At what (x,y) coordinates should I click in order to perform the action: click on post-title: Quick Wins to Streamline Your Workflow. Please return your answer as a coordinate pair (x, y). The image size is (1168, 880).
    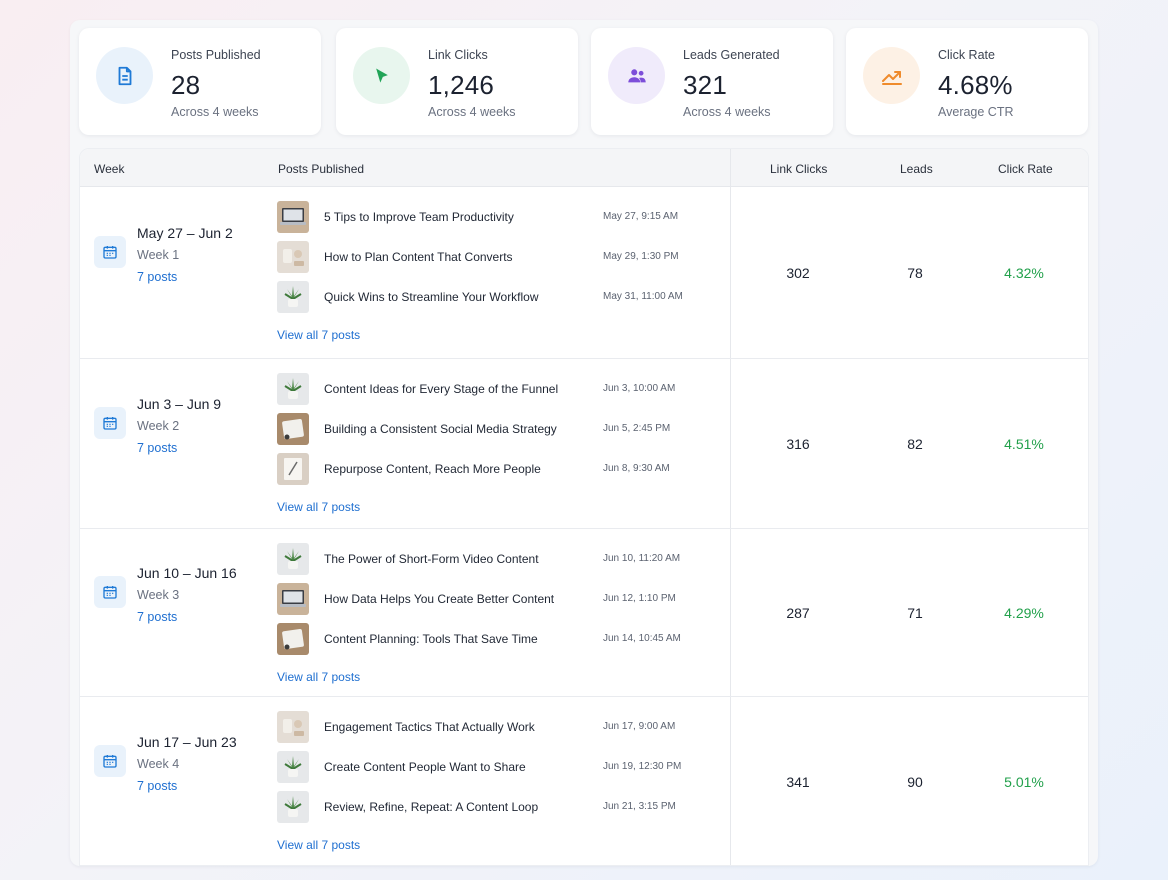
    Looking at the image, I should click on (431, 297).